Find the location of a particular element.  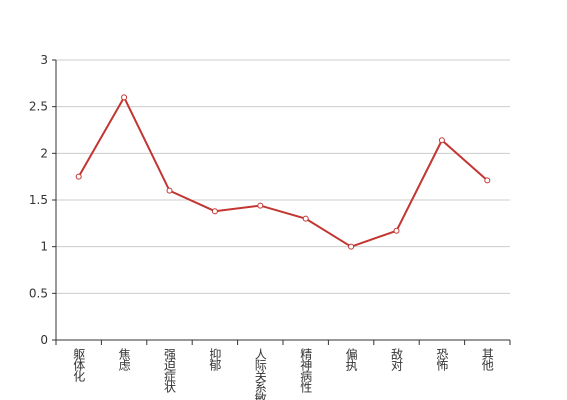

x-tick-label: 其他 is located at coordinates (487, 359).